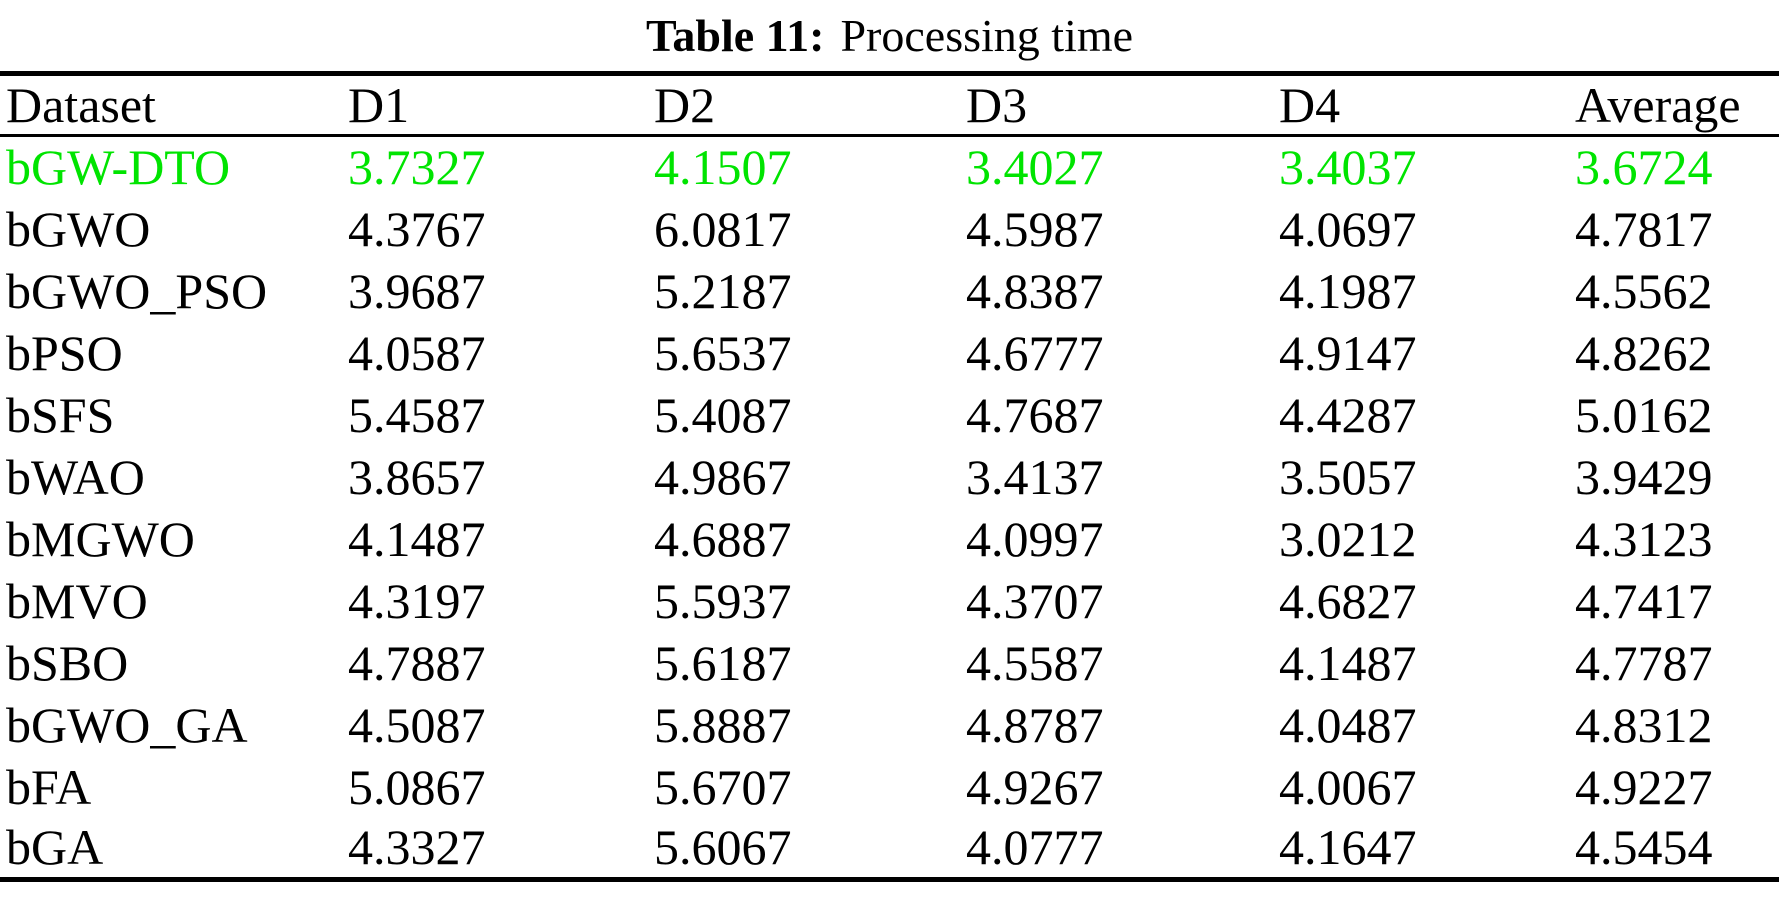  What do you see at coordinates (723, 786) in the screenshot?
I see `value-cell: 5.6707` at bounding box center [723, 786].